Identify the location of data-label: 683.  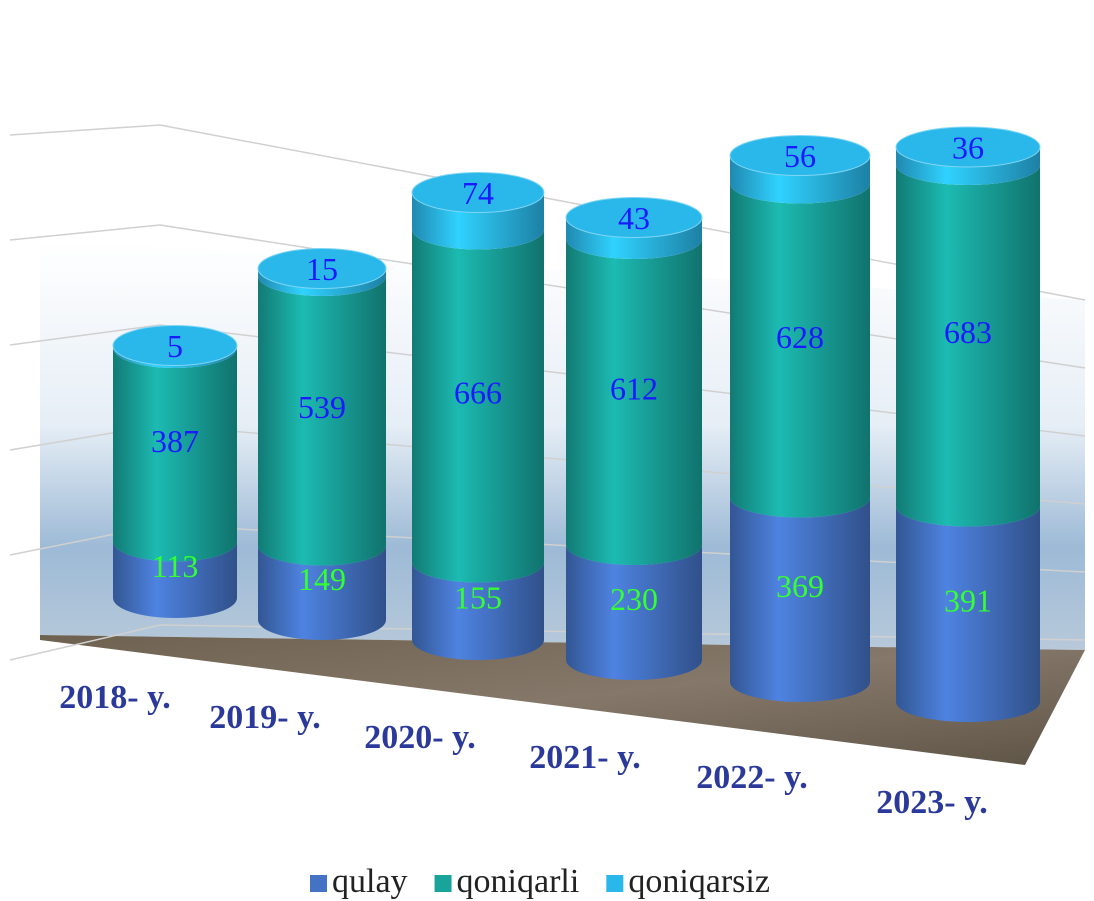
(968, 332).